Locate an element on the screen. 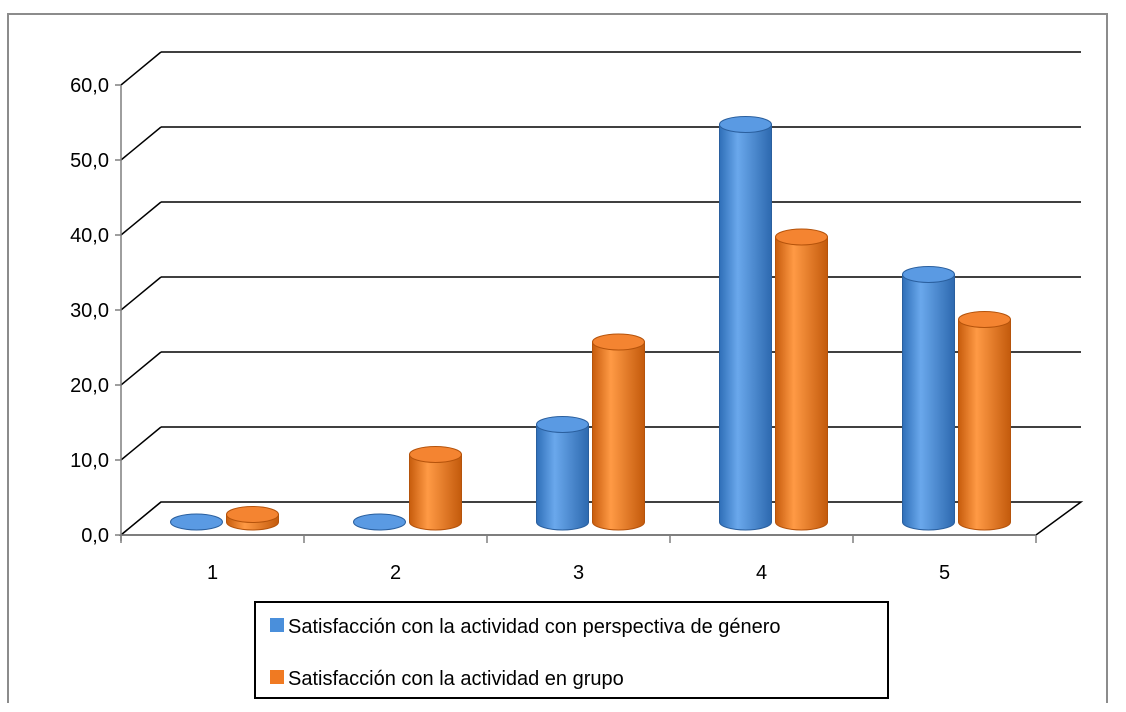 The image size is (1126, 712). x-tick-label: 1 is located at coordinates (212, 573).